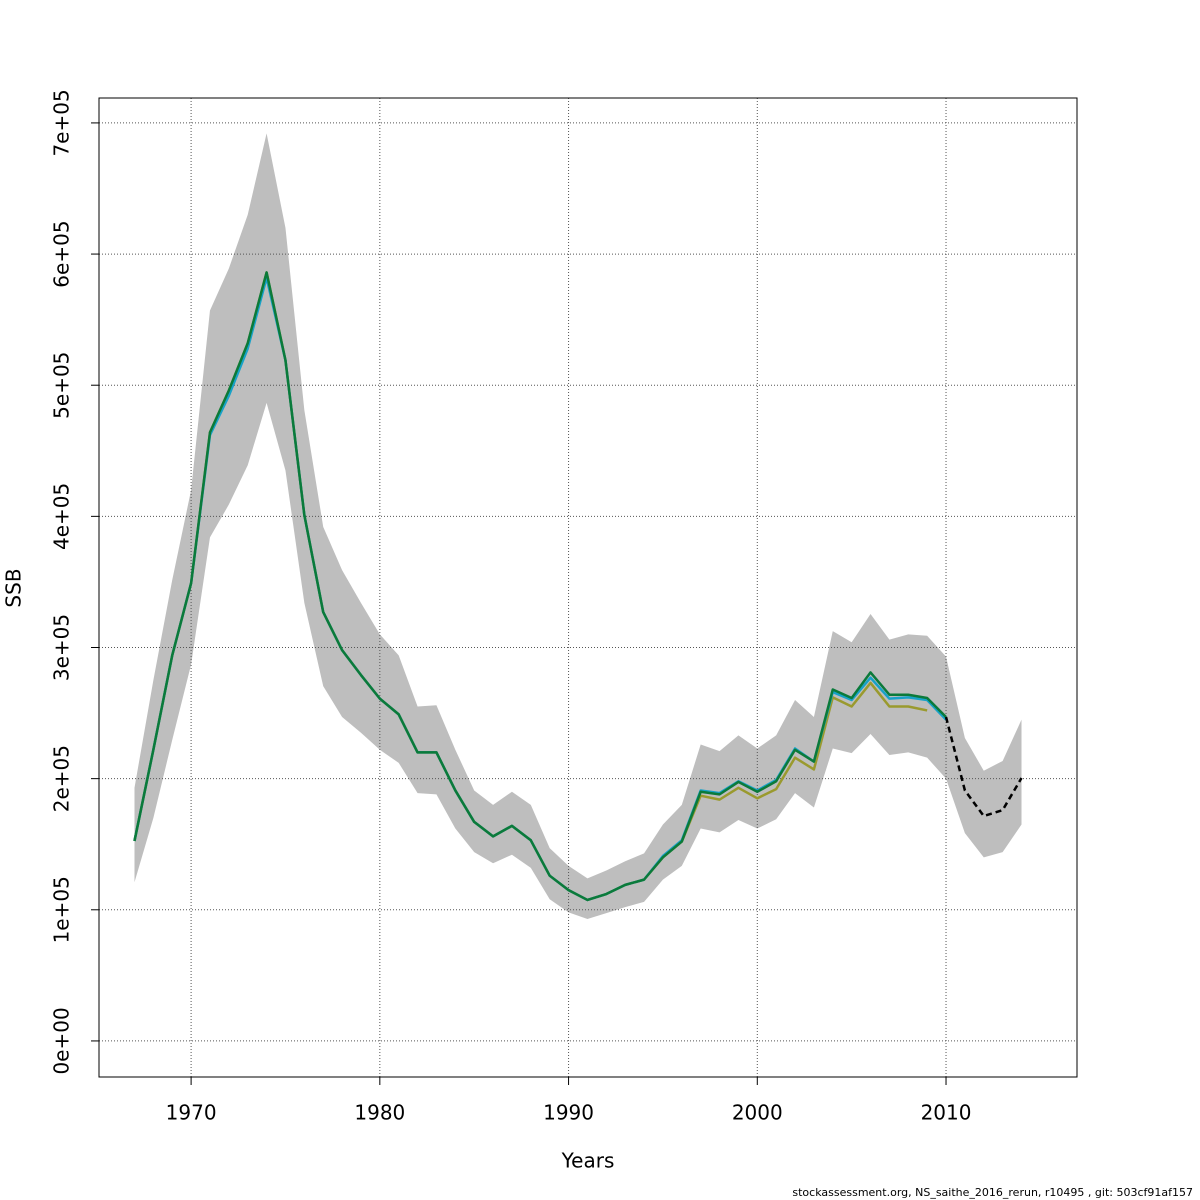 Image resolution: width=1200 pixels, height=1200 pixels. What do you see at coordinates (62, 122) in the screenshot?
I see `y-tick-label: 7e+05` at bounding box center [62, 122].